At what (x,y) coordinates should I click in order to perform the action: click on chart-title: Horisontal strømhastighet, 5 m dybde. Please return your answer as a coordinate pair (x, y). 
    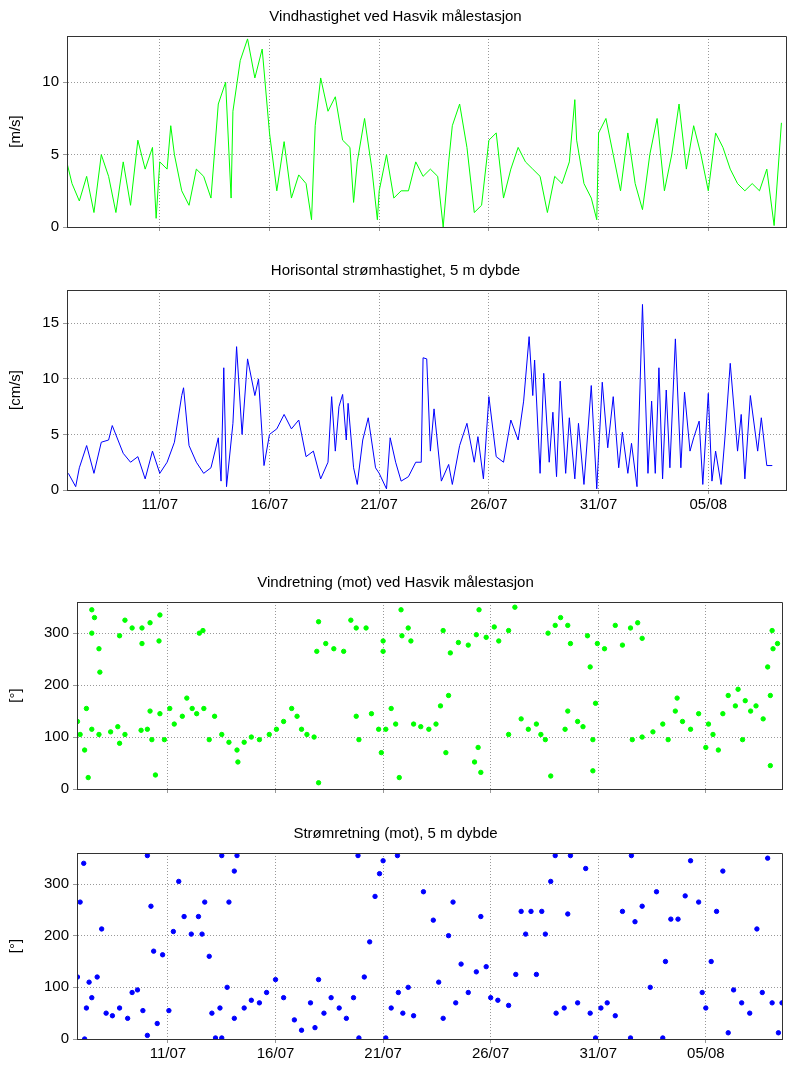
    Looking at the image, I should click on (395, 270).